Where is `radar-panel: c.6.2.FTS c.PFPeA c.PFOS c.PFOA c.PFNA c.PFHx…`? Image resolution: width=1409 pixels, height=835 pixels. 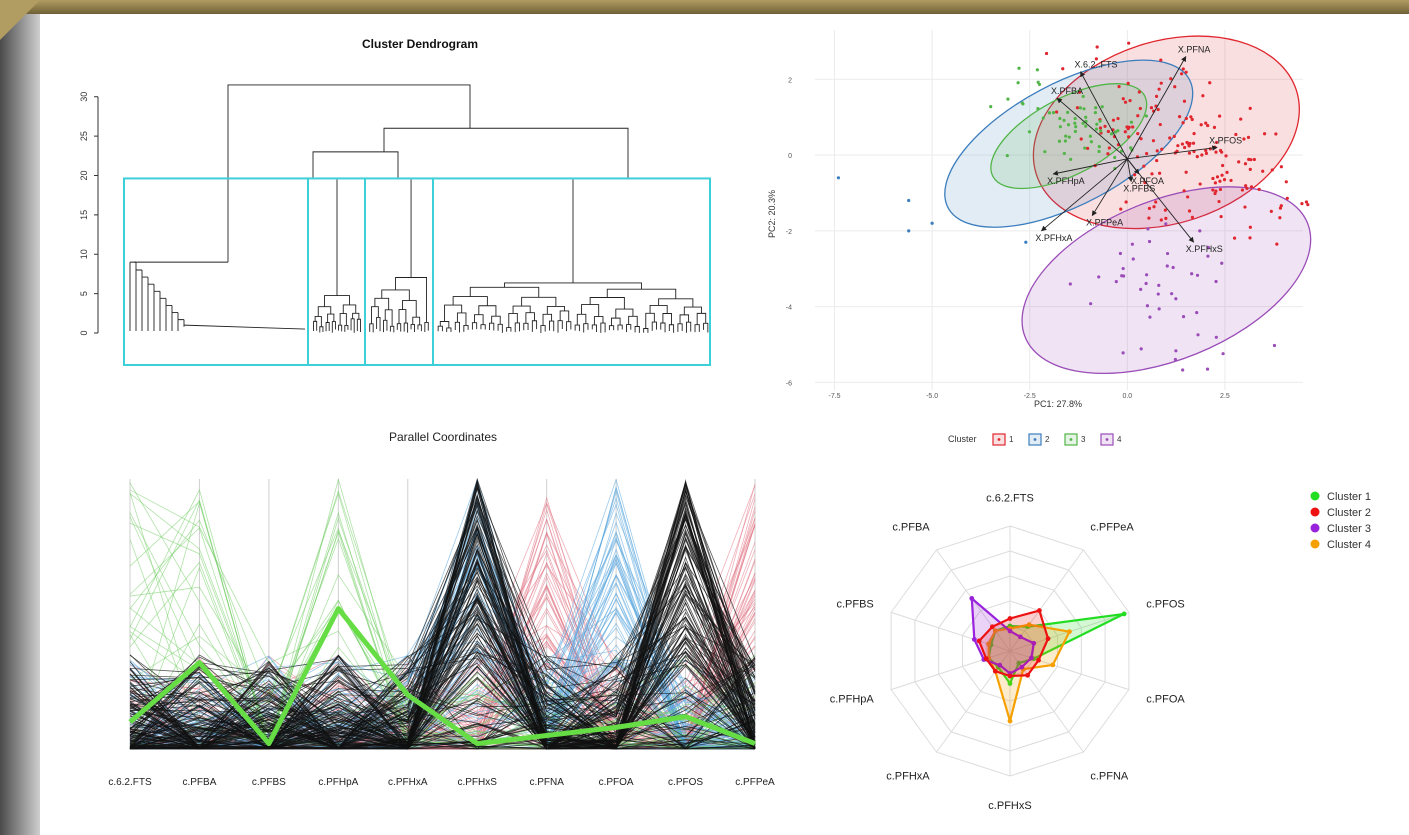
radar-panel: c.6.2.FTS c.PFPeA c.PFOS c.PFOA c.PFNA c.PFHx… is located at coordinates (1100, 651).